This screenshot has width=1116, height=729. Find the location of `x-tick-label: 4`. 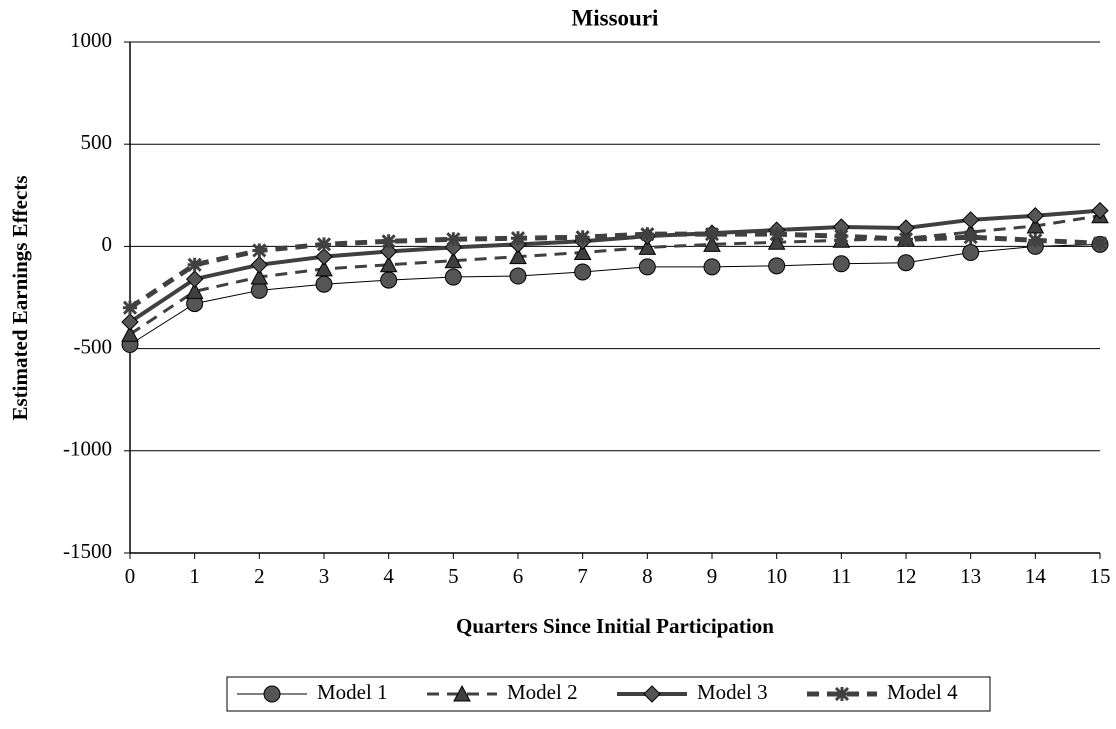

x-tick-label: 4 is located at coordinates (388, 576).